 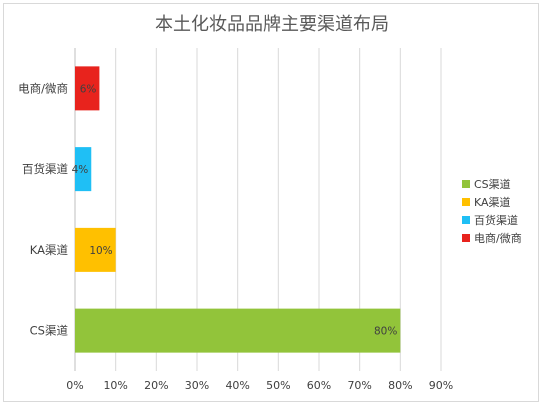 I want to click on x-tick-label: 0%, so click(x=74, y=385).